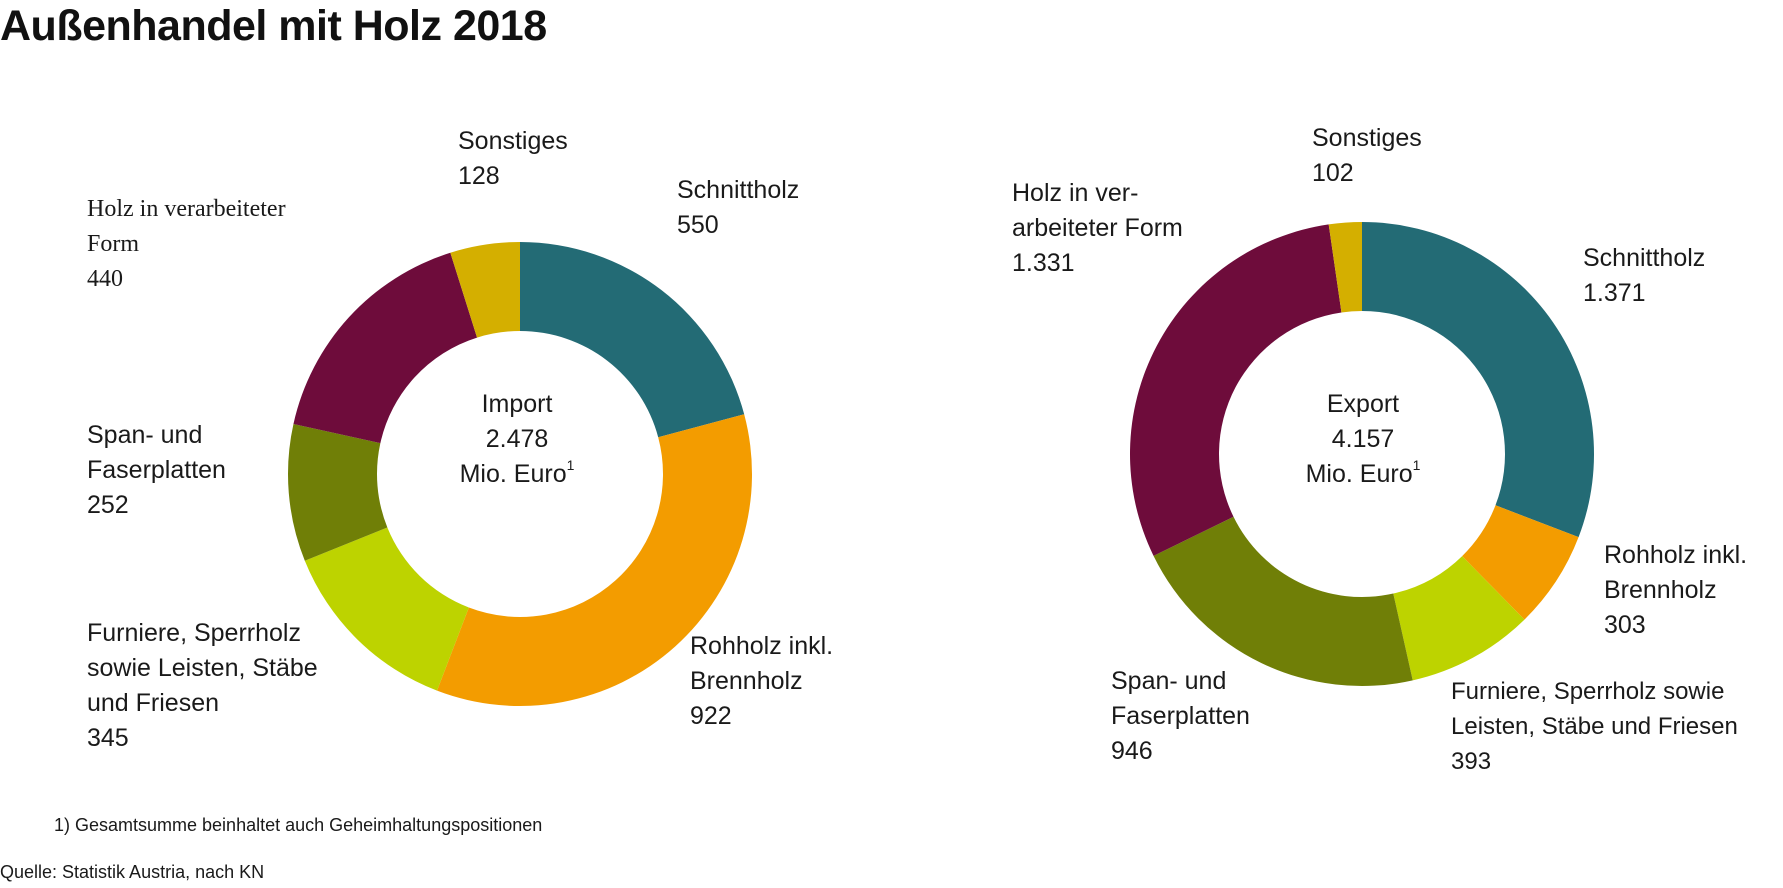  I want to click on label-line: arbeiteter Form, so click(1097, 228).